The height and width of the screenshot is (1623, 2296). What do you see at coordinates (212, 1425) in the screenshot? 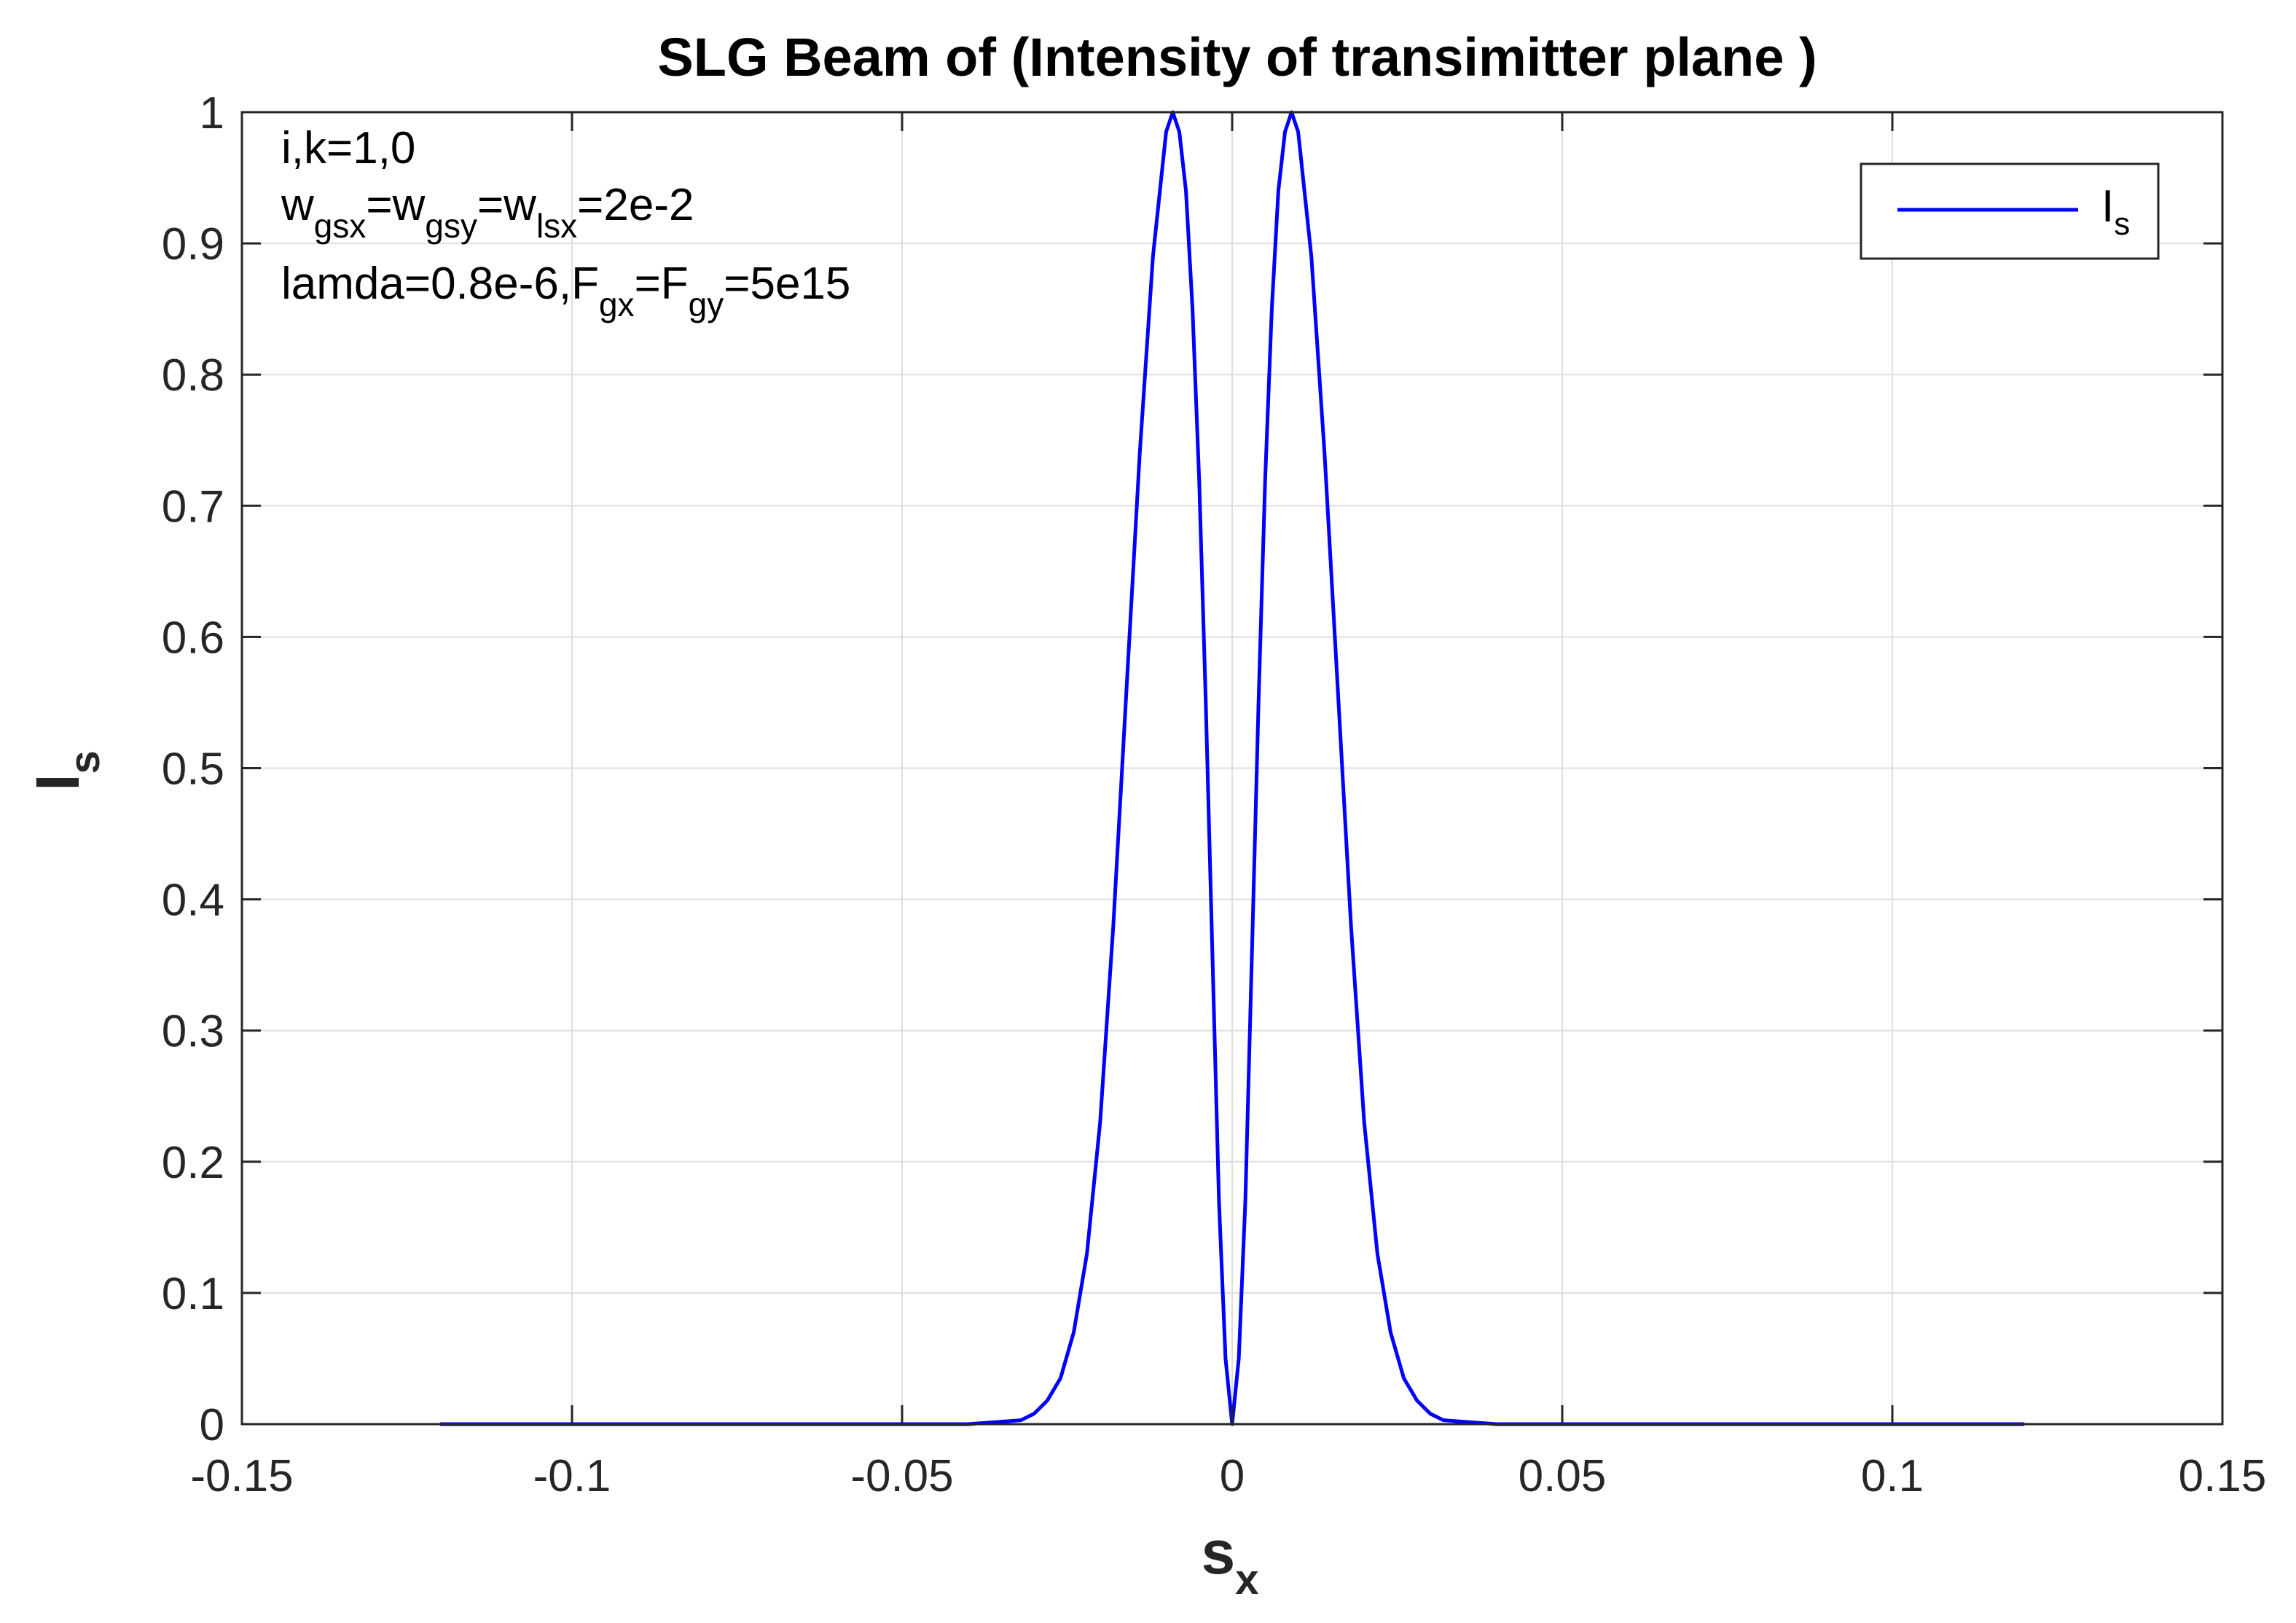
I see `y-tick-label: 0` at bounding box center [212, 1425].